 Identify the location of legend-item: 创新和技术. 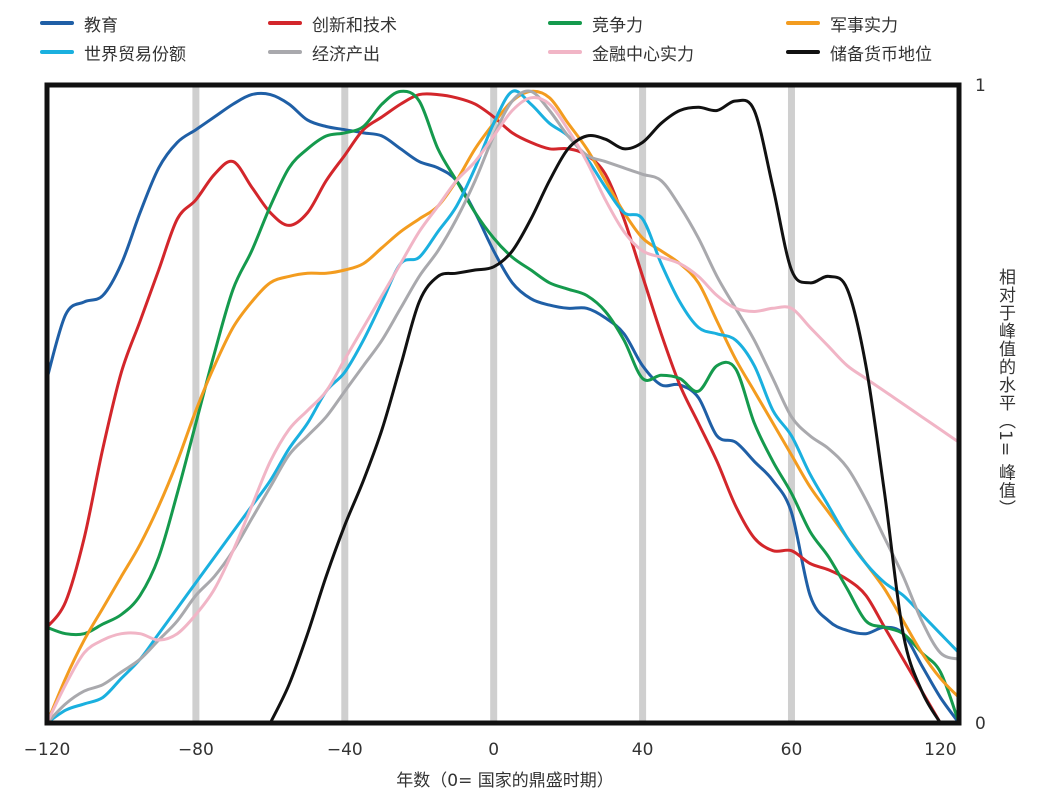
(332, 24).